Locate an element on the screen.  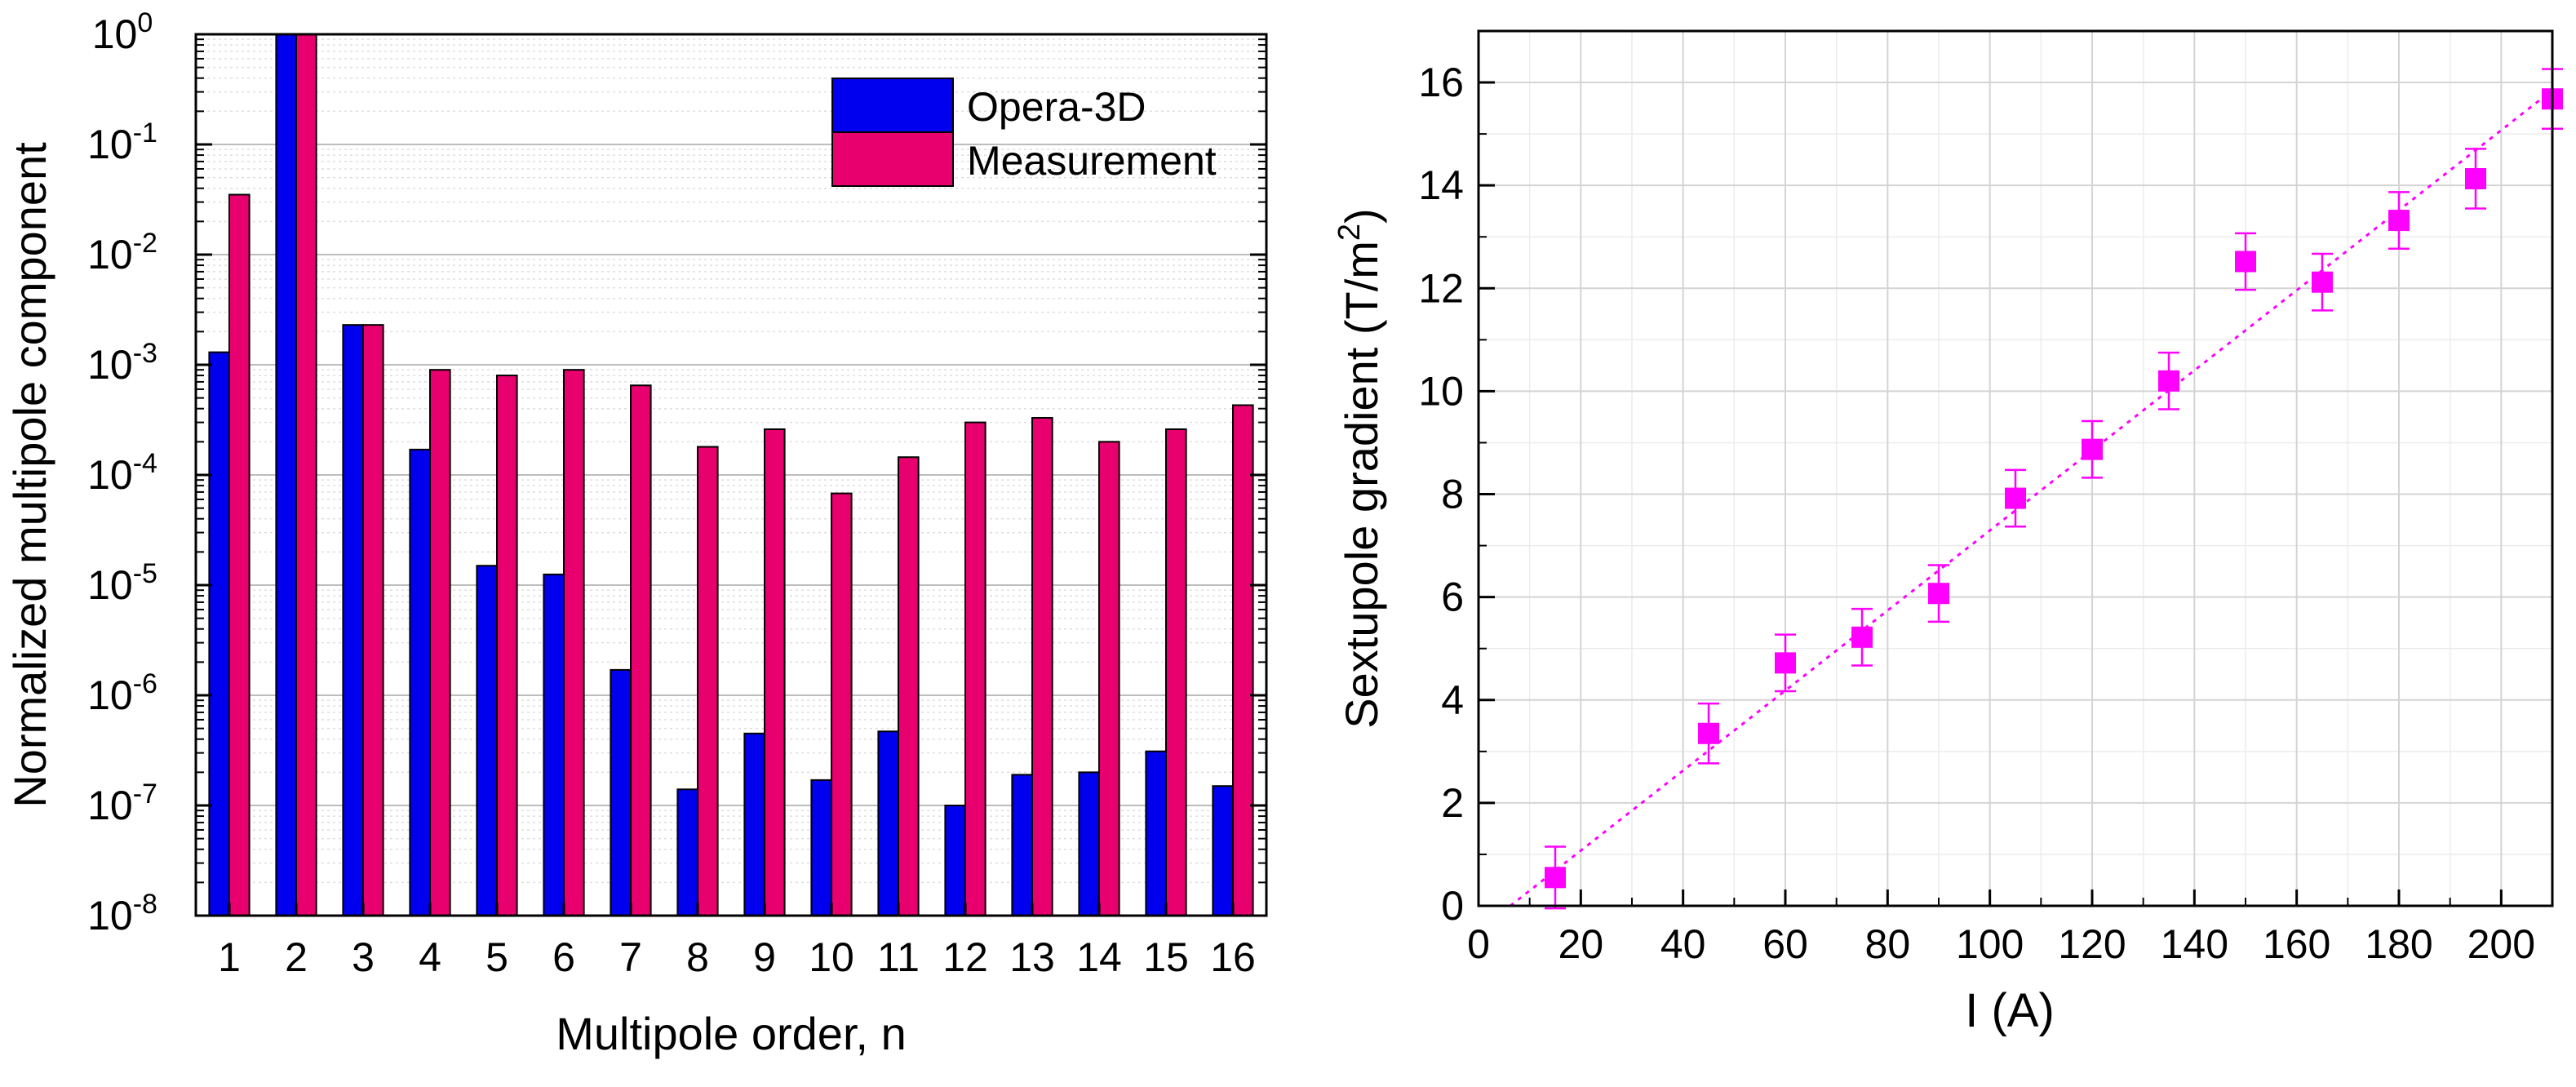
bar-measurement-n9 is located at coordinates (775, 672).